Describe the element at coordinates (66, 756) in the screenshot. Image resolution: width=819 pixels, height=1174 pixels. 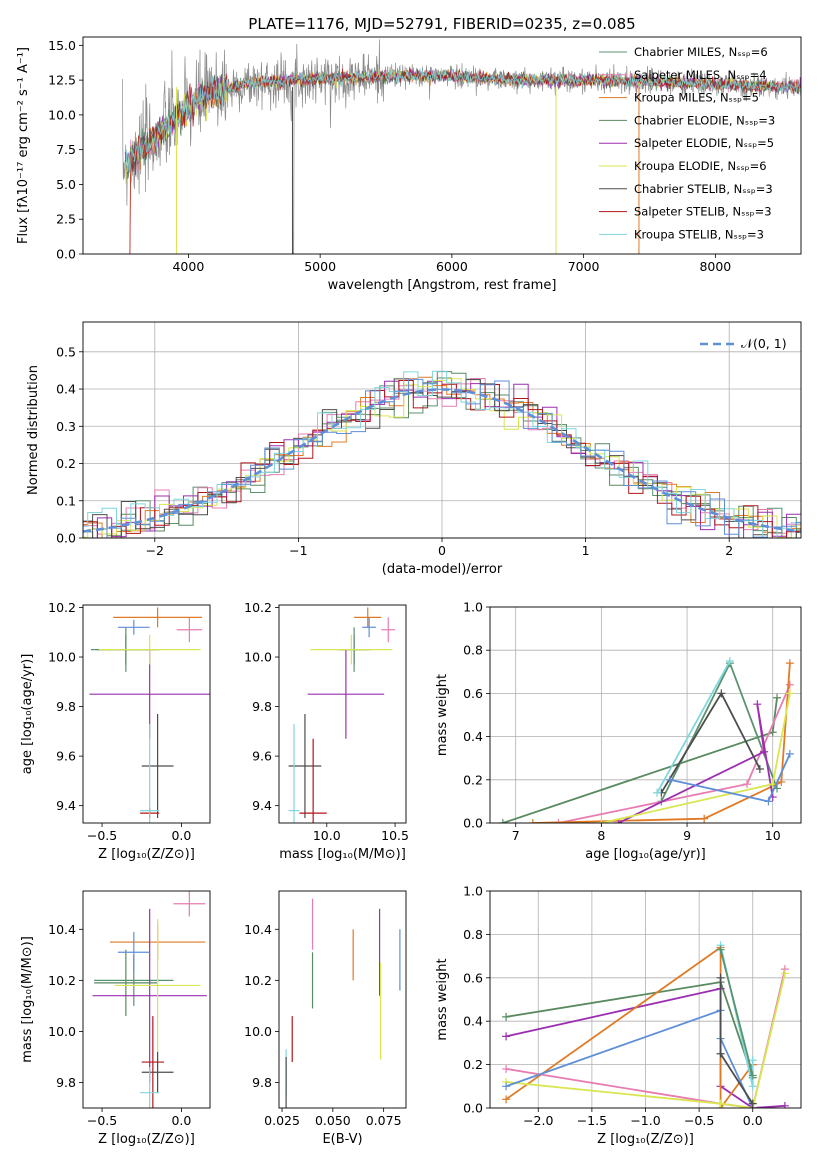
I see `y-tick-label: 9.6` at that location.